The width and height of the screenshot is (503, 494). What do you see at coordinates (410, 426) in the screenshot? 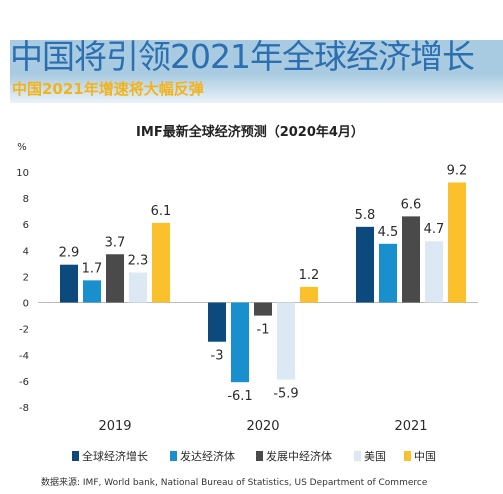
I see `category-label: 2021` at bounding box center [410, 426].